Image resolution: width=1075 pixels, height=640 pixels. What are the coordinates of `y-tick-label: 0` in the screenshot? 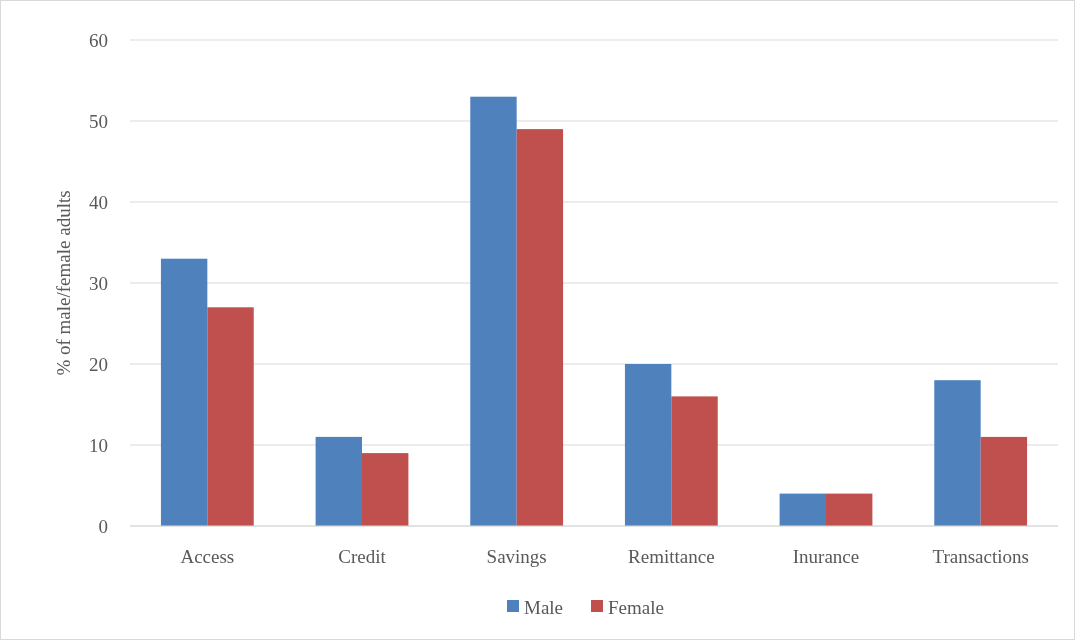 It's located at (103, 526).